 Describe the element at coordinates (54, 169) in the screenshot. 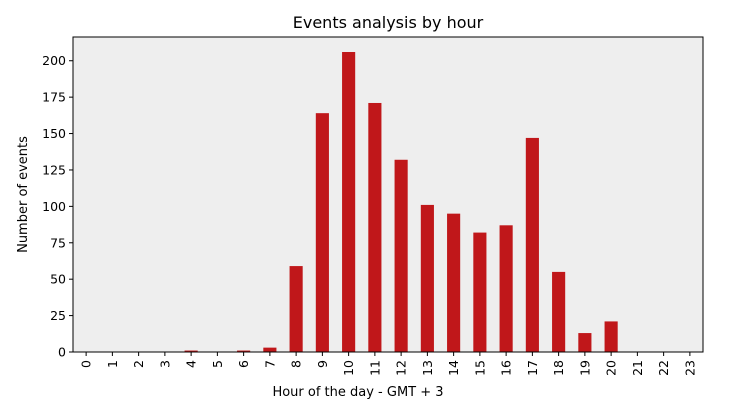

I see `y-tick-label: 125` at that location.